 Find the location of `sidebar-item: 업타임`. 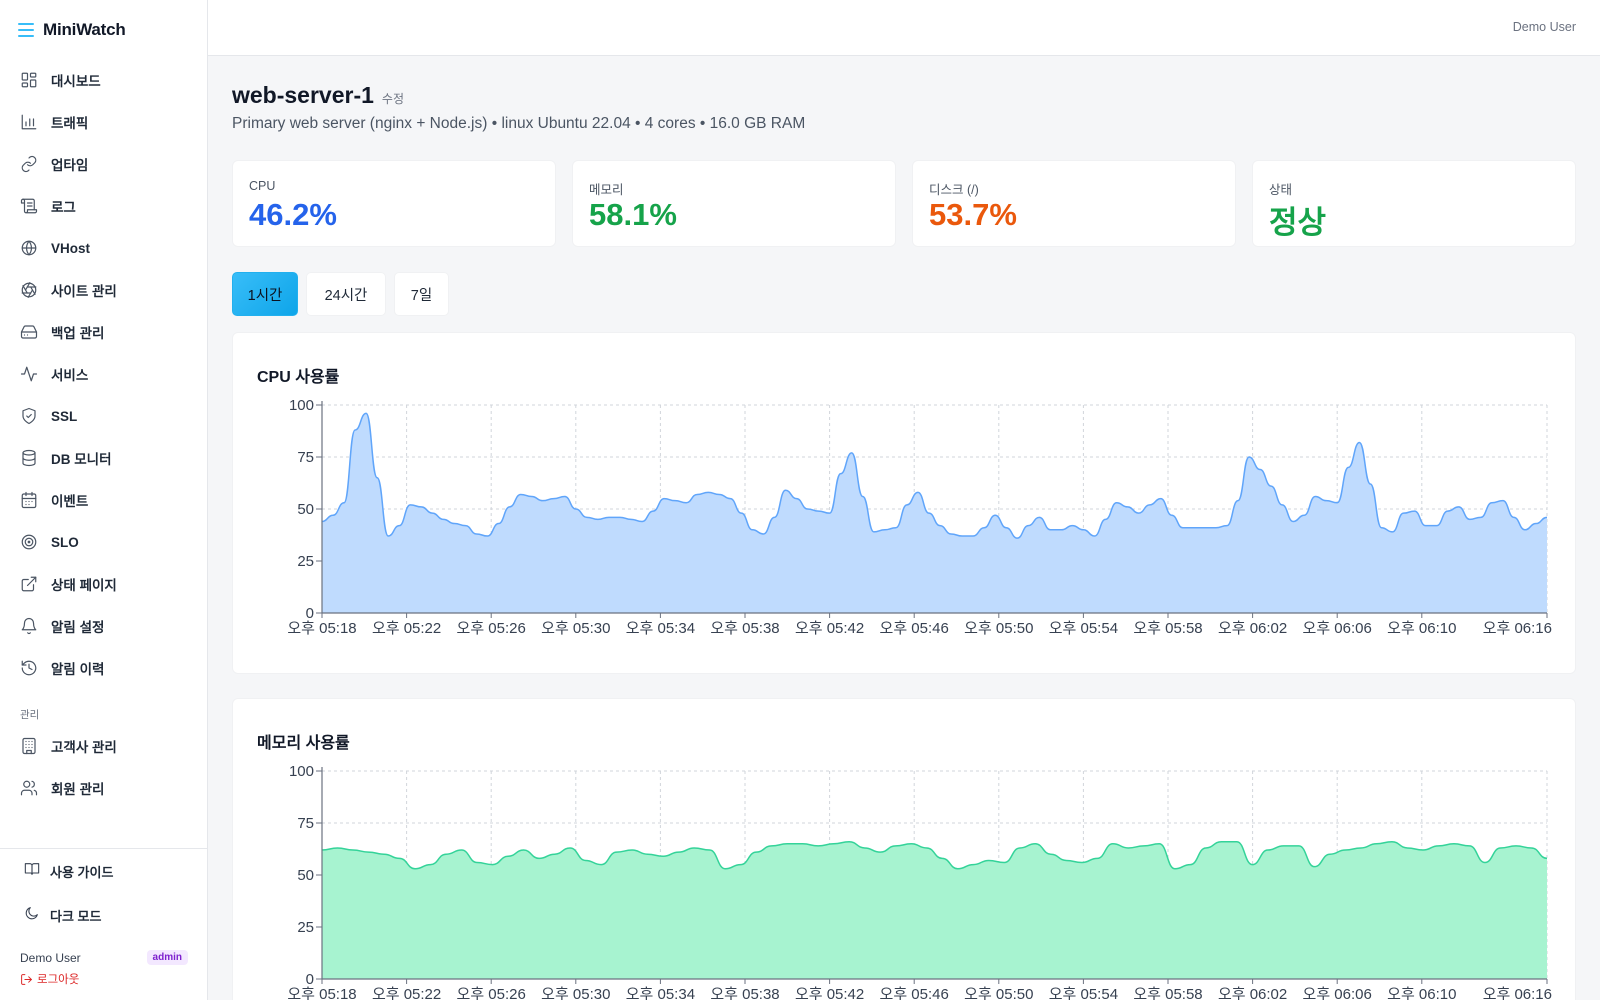

sidebar-item: 업타임 is located at coordinates (103, 164).